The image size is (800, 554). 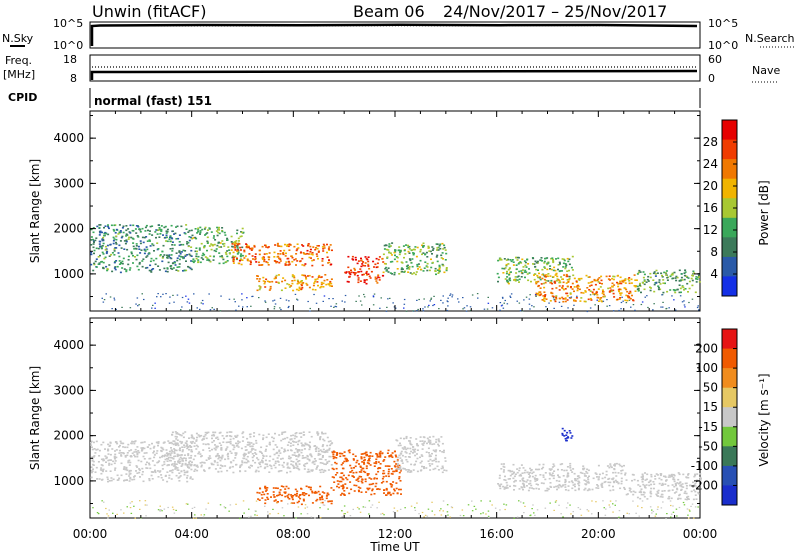 I want to click on ytick-label: 2000, so click(x=68, y=436).